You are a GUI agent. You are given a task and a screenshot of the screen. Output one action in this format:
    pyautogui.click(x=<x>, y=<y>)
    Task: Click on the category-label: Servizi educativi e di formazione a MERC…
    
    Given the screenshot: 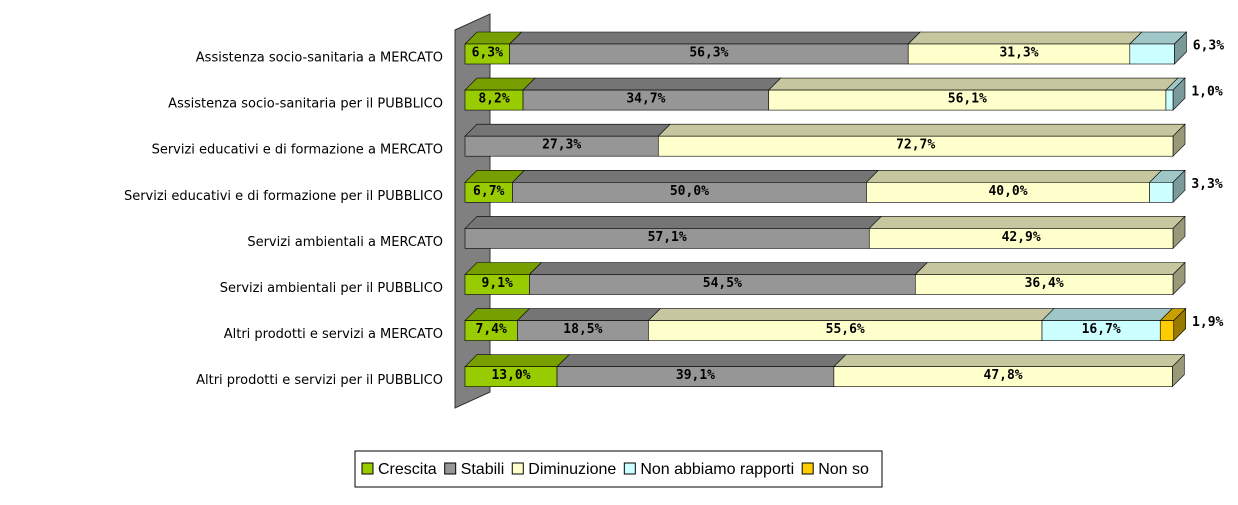 What is the action you would take?
    pyautogui.click(x=297, y=150)
    